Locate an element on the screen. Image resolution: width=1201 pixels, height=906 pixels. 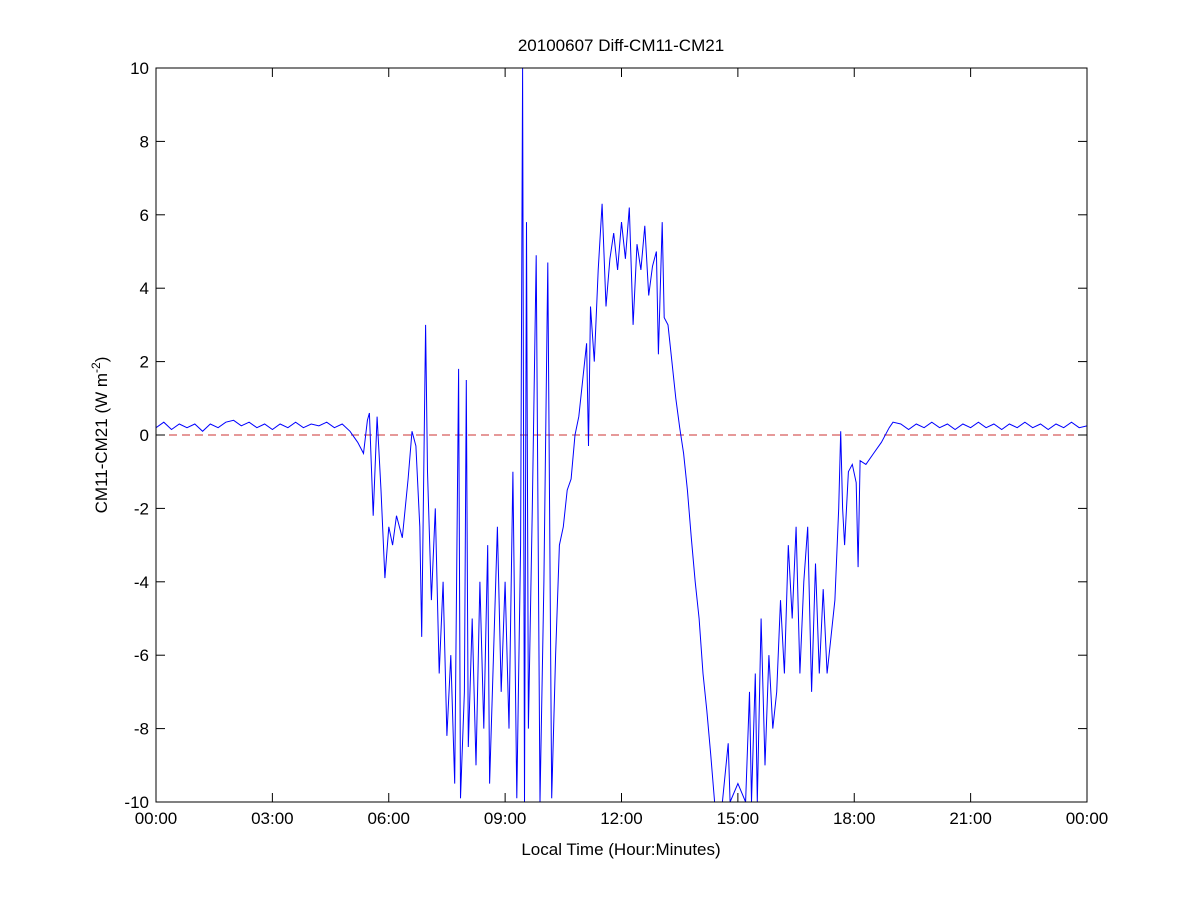
x-tick-label: 03:00 is located at coordinates (272, 818).